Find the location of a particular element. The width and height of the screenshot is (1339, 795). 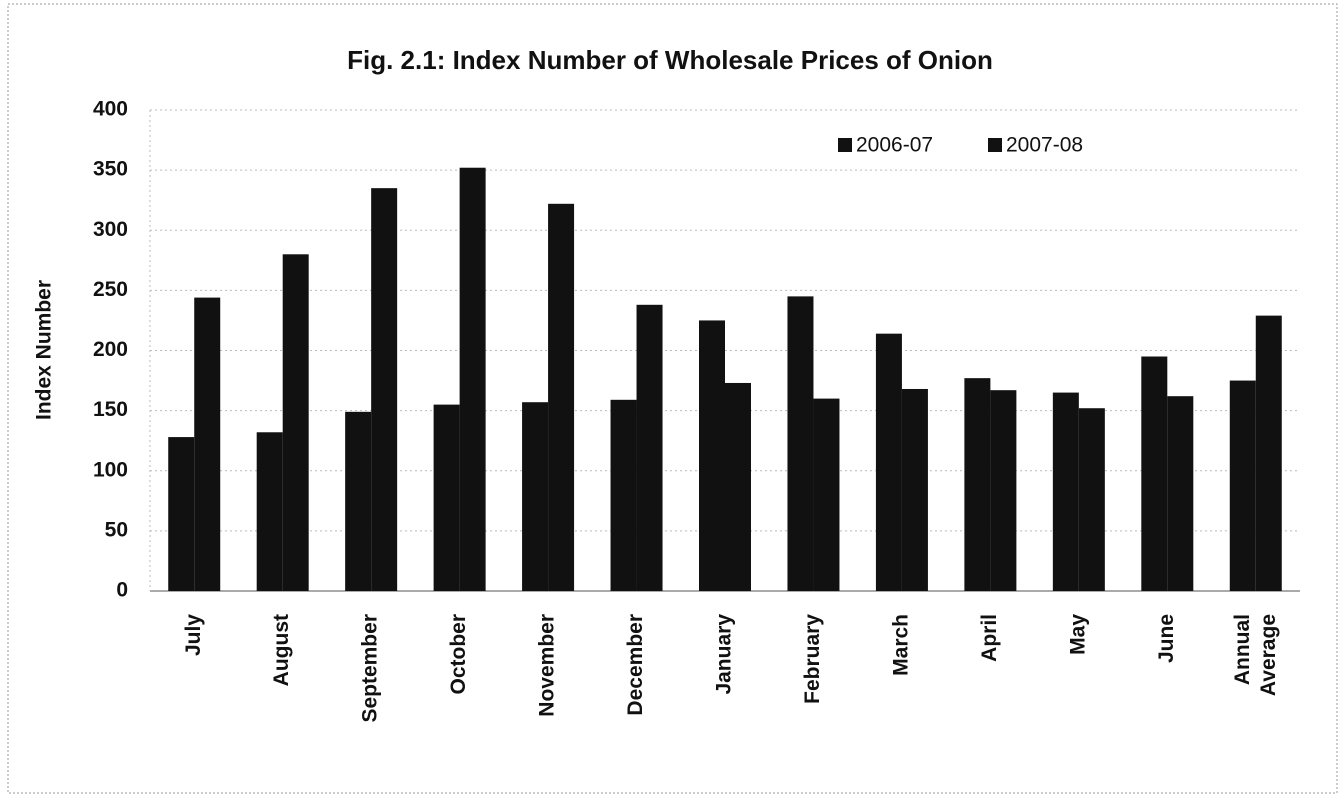

x-tick-label: November is located at coordinates (547, 665).